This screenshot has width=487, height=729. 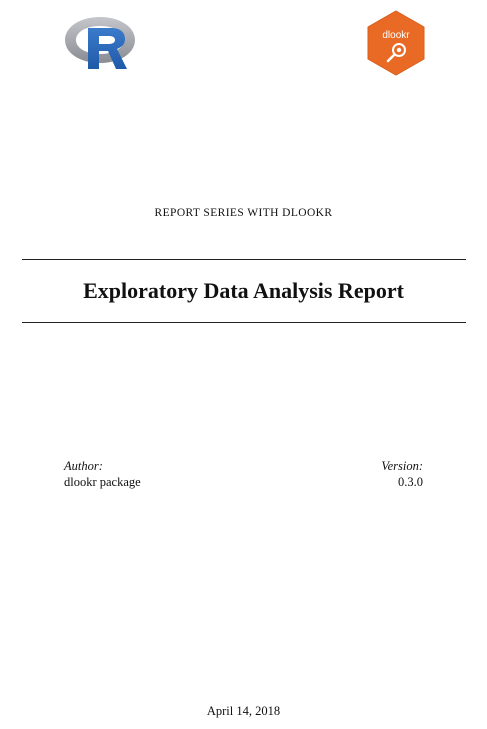 What do you see at coordinates (396, 35) in the screenshot?
I see `dlookr-logo-text: dlookr` at bounding box center [396, 35].